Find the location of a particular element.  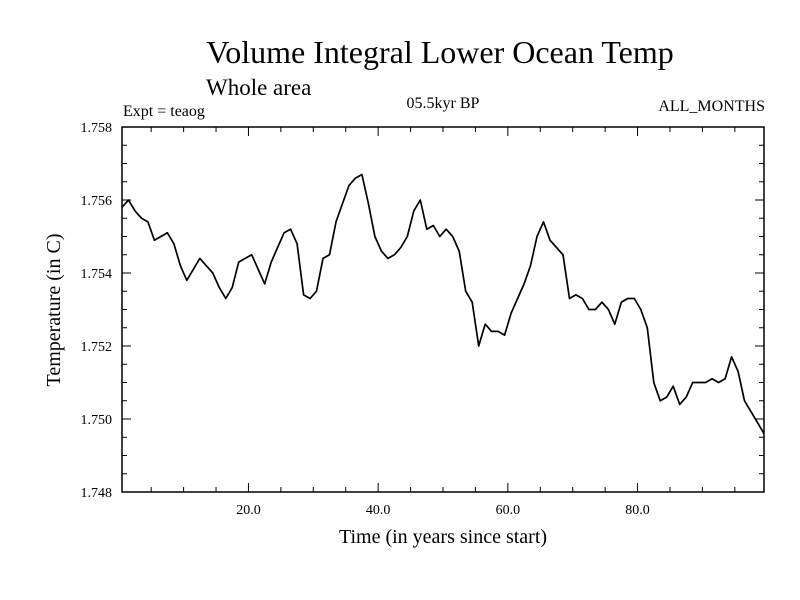

y-tick-label: 1.756 is located at coordinates (97, 201).